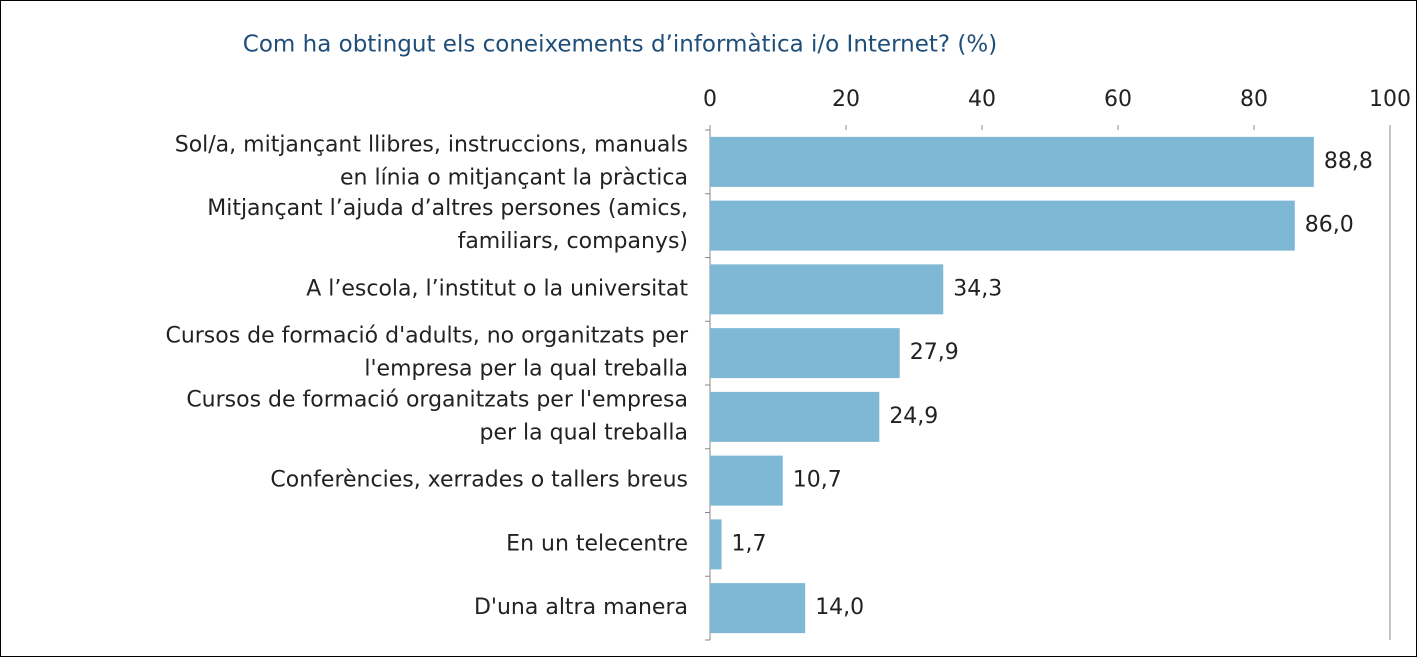  Describe the element at coordinates (934, 352) in the screenshot. I see `value-label: 27,9` at that location.